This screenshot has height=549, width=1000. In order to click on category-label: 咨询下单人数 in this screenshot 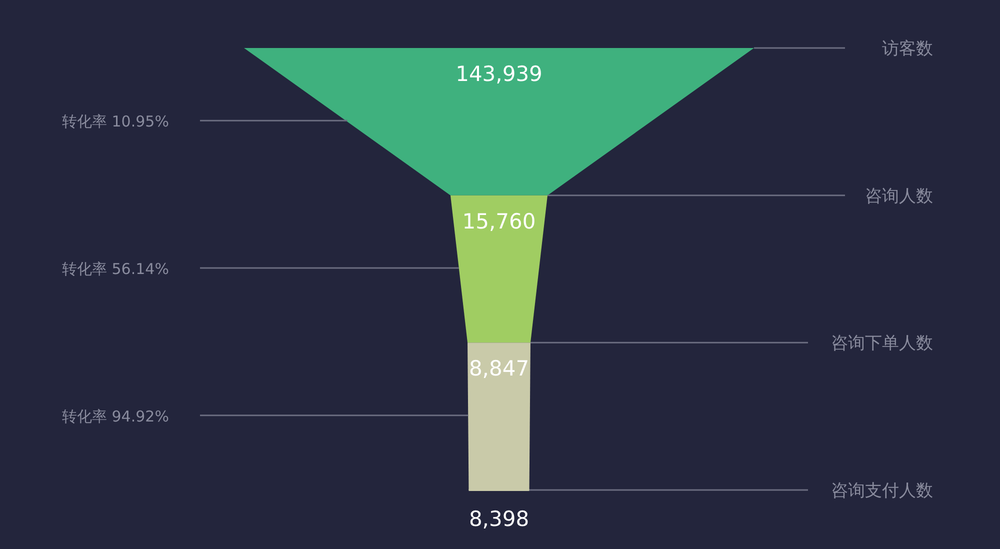, I will do `click(882, 344)`.